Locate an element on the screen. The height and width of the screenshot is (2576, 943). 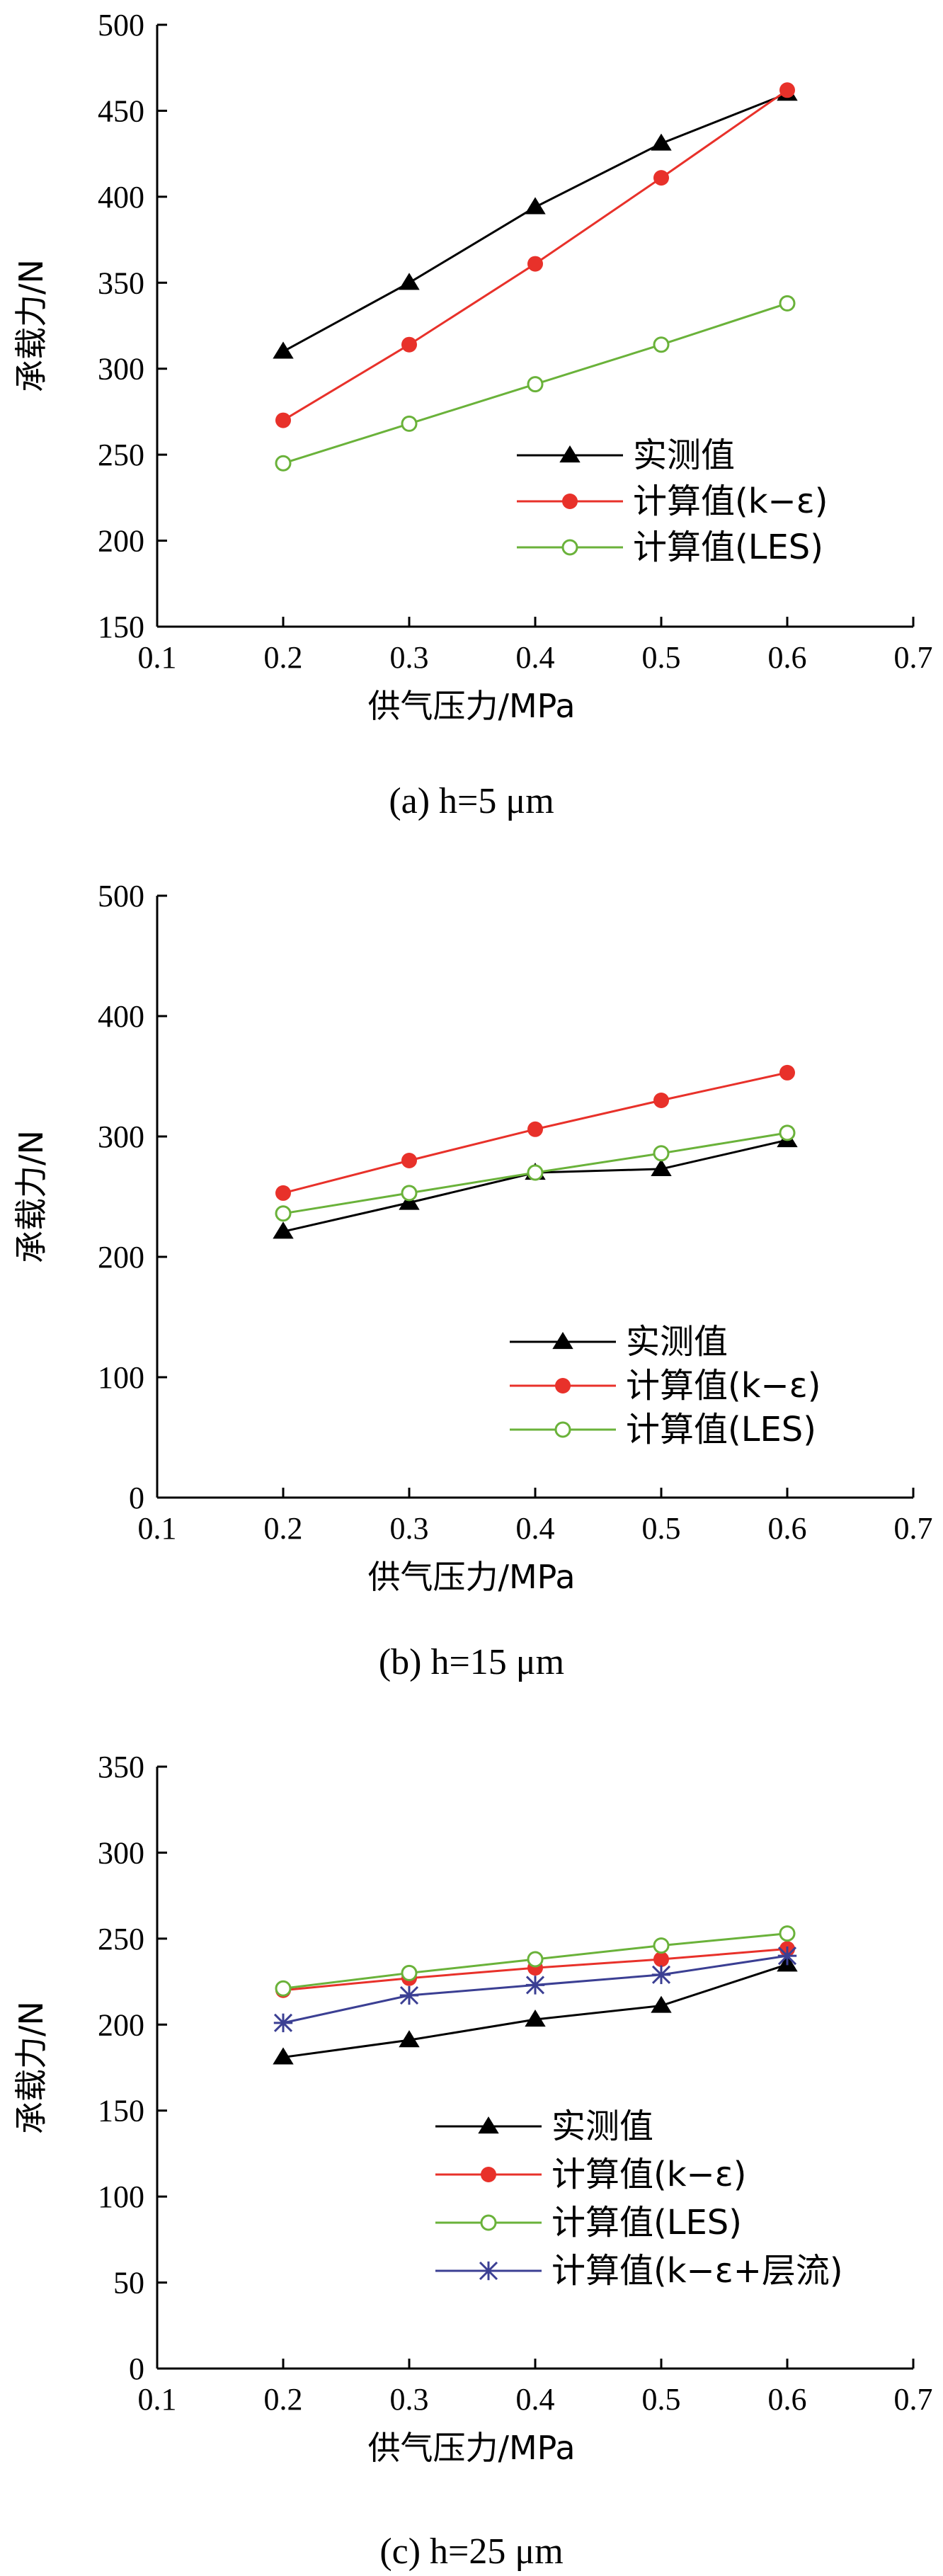
y-tick-label: 450 is located at coordinates (121, 111).